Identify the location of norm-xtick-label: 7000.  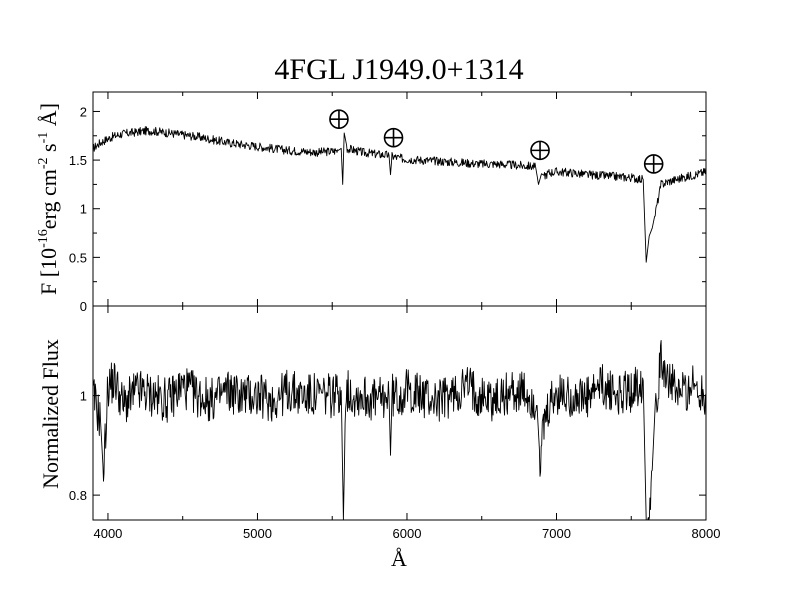
(556, 533).